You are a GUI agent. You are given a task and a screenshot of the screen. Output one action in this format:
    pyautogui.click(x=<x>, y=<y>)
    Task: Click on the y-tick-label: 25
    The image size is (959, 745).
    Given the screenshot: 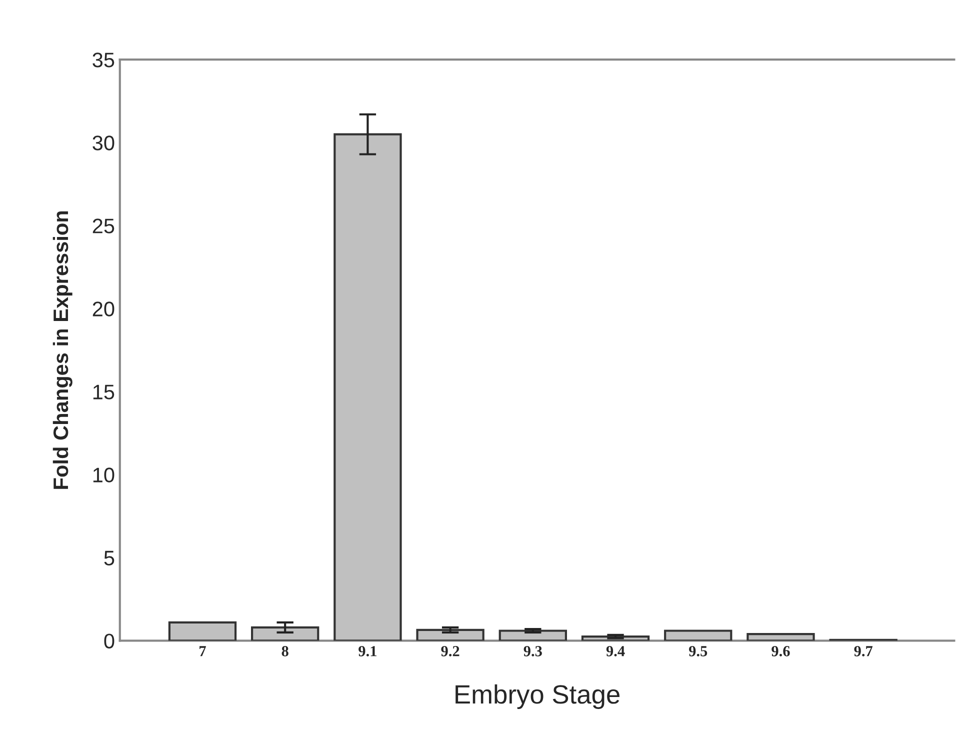 What is the action you would take?
    pyautogui.click(x=103, y=226)
    